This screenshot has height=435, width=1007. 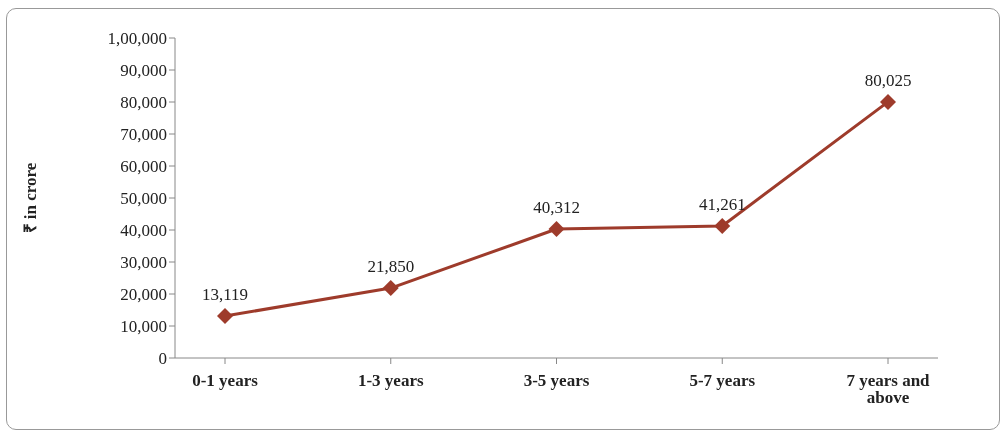 What do you see at coordinates (143, 295) in the screenshot?
I see `y-tick-label: 20,000` at bounding box center [143, 295].